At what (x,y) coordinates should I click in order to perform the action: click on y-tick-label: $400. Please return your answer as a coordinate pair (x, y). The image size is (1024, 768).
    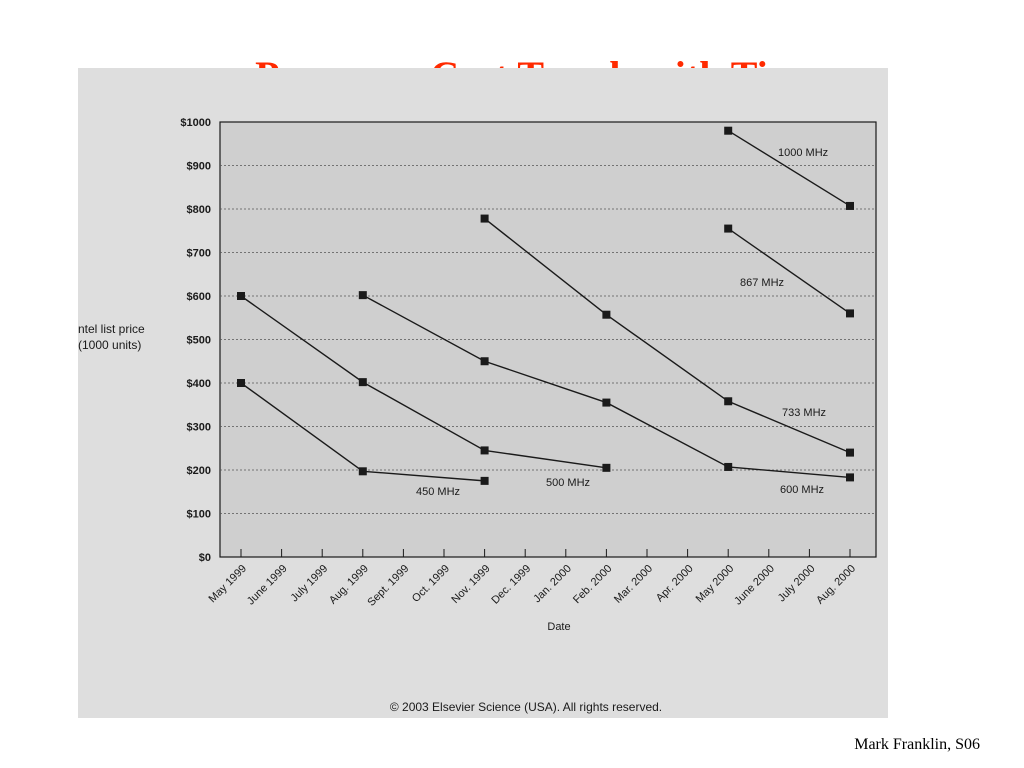
    Looking at the image, I should click on (199, 384).